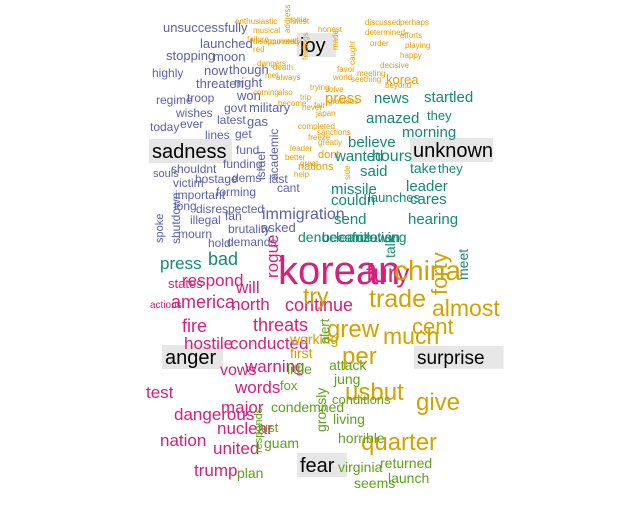 The image size is (640, 507). I want to click on word-unknown-launches: launches, so click(394, 197).